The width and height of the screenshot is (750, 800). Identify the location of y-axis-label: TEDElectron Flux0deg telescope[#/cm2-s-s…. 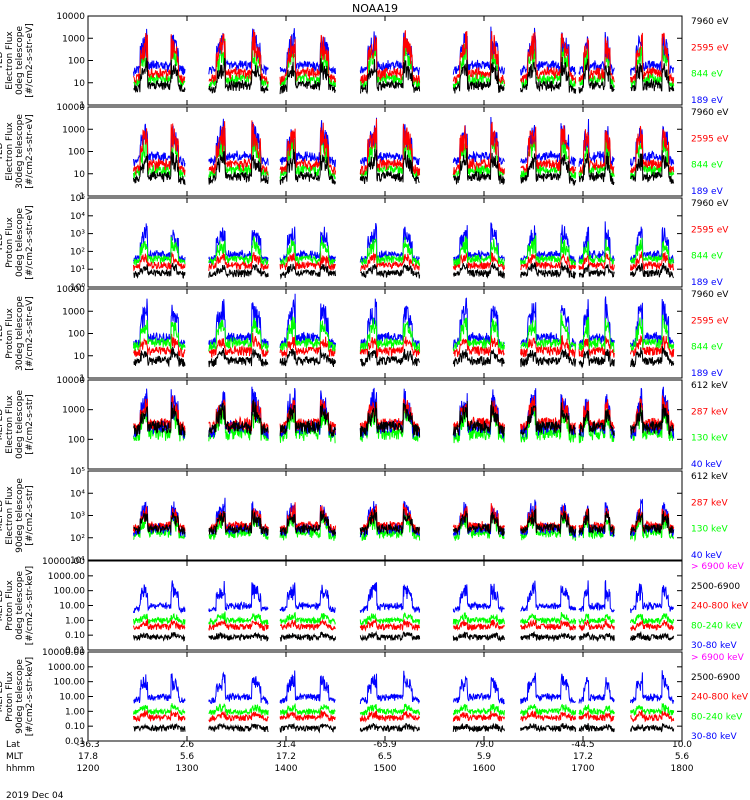
(17, 60).